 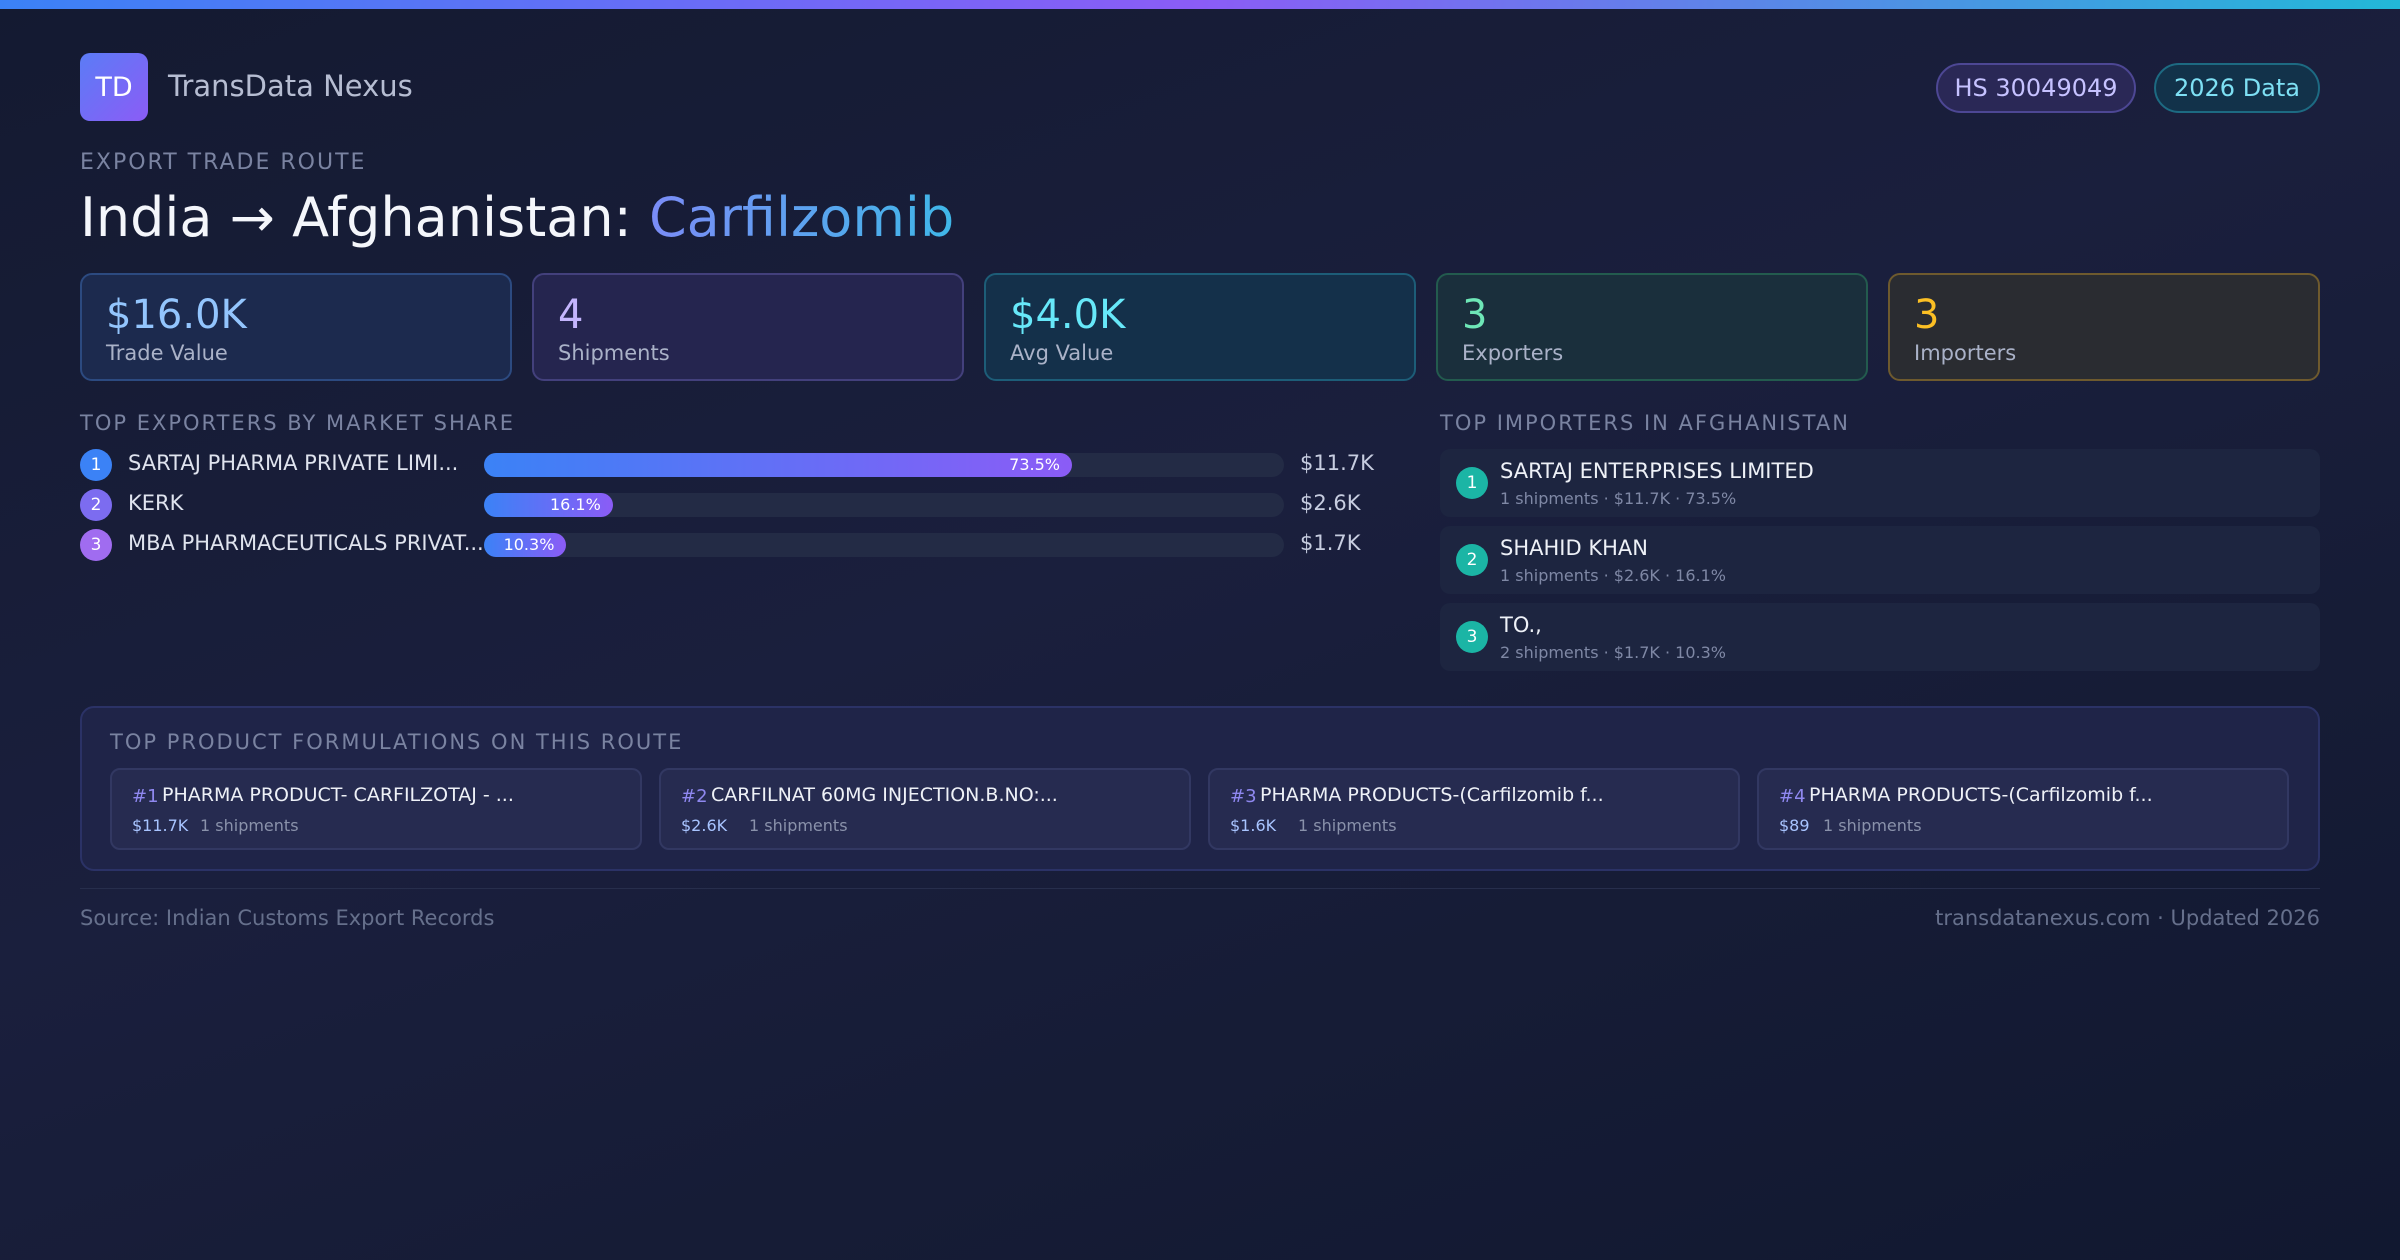 What do you see at coordinates (1330, 503) in the screenshot?
I see `exporter-value: $2.6K` at bounding box center [1330, 503].